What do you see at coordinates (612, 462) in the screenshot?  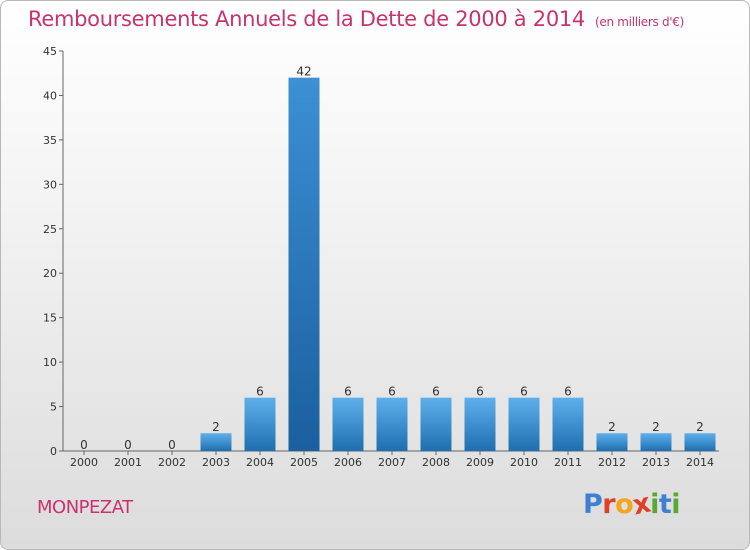 I see `x-tick-label: 2012` at bounding box center [612, 462].